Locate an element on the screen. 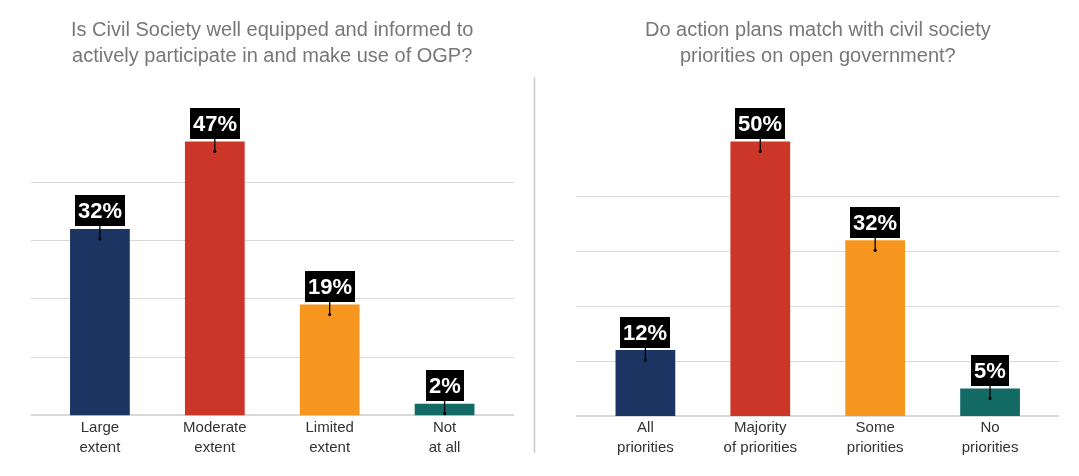 Image resolution: width=1079 pixels, height=476 pixels. x-tick-label: No priorities is located at coordinates (990, 436).